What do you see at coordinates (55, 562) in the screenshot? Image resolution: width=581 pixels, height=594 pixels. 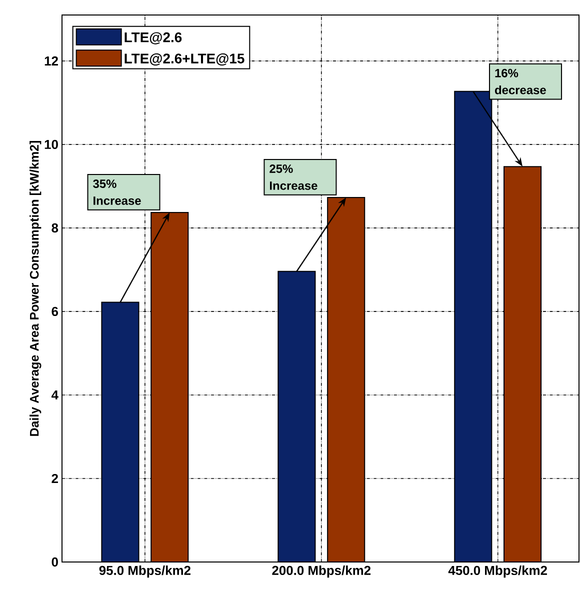 I see `y-tick-label: 0` at bounding box center [55, 562].